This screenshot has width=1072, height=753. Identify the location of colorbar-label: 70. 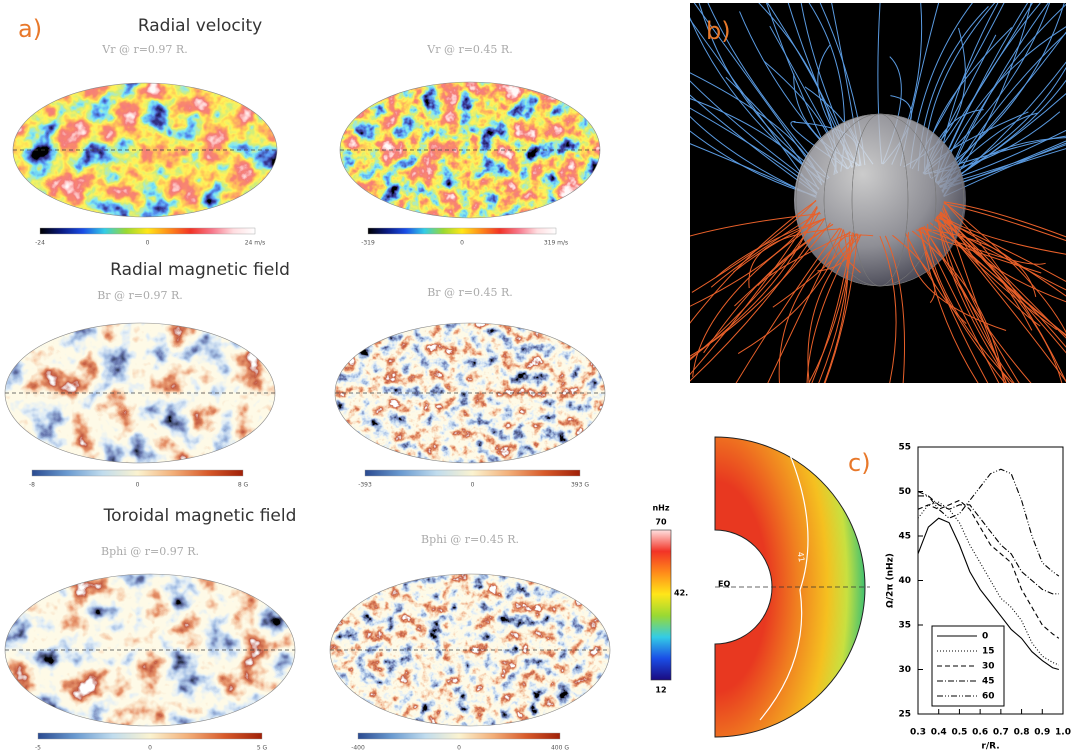
(661, 522).